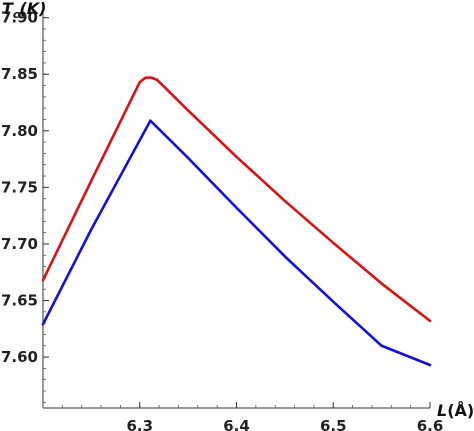  What do you see at coordinates (19, 18) in the screenshot?
I see `y-tick-label: 7.90` at bounding box center [19, 18].